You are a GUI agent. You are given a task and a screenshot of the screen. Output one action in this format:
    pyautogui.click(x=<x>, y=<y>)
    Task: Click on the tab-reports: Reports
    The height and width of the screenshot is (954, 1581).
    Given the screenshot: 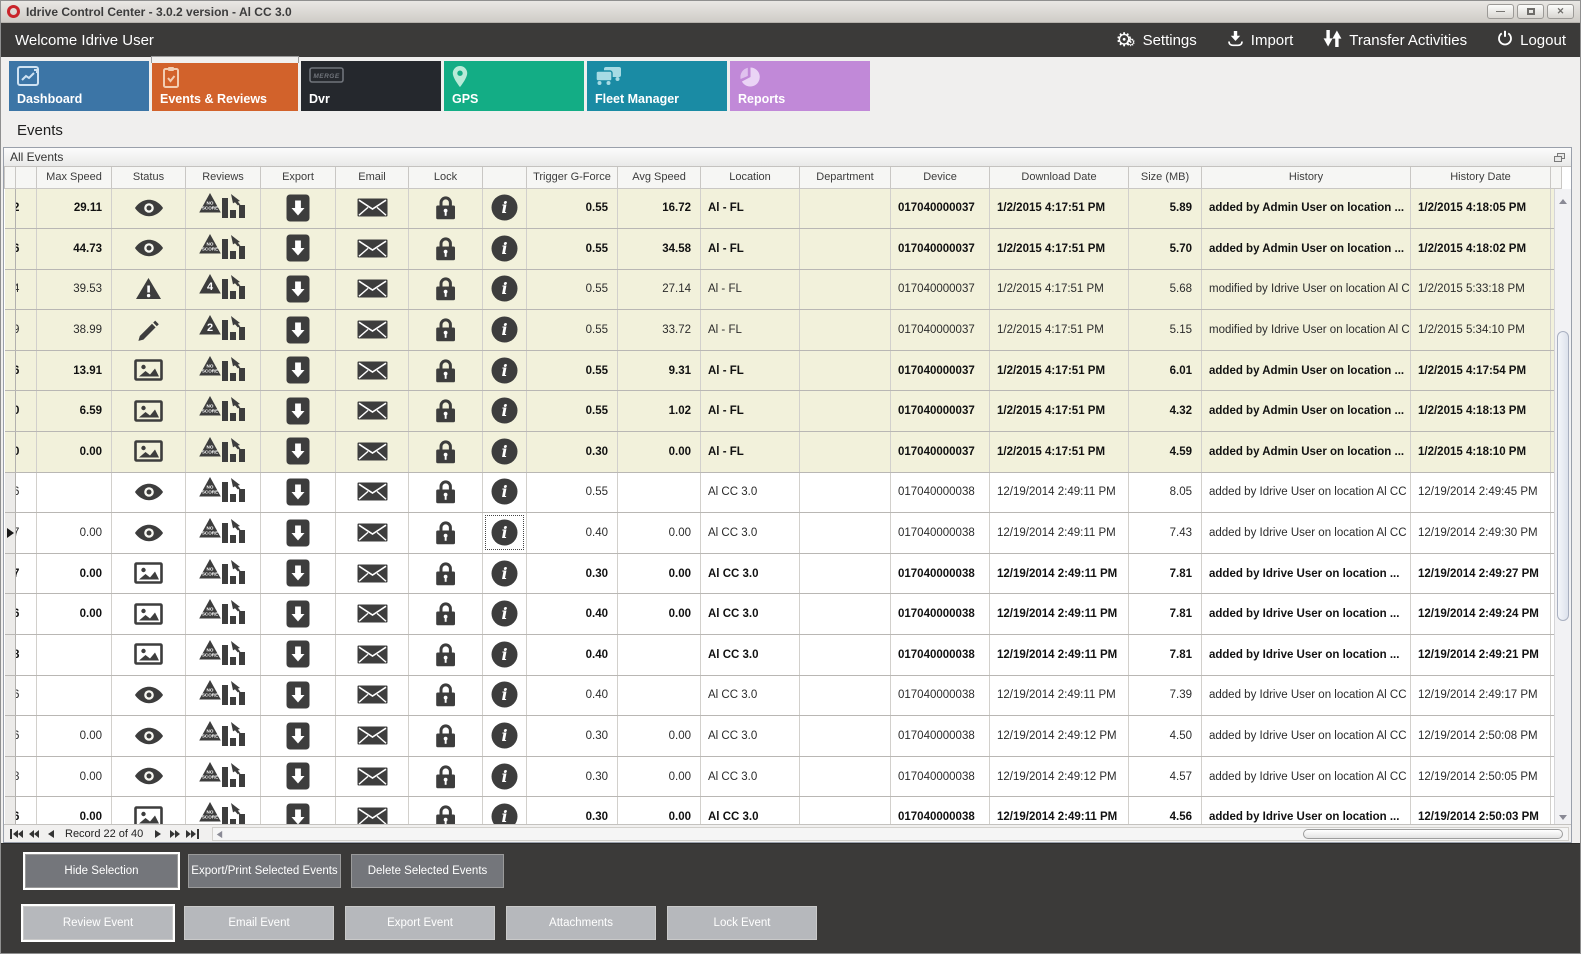 What is the action you would take?
    pyautogui.click(x=800, y=86)
    